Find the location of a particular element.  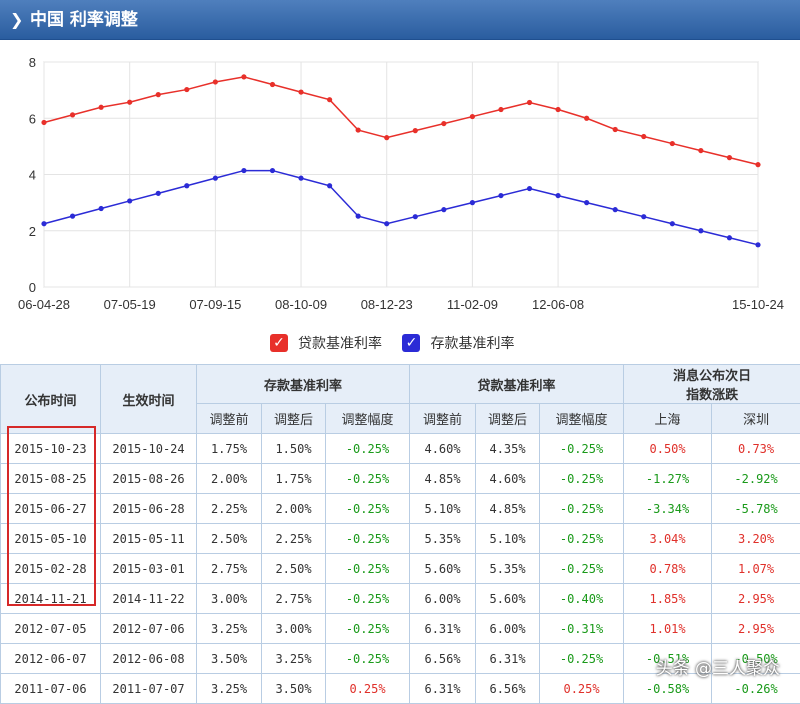

header-market-line2: 指数涨跌 is located at coordinates (712, 393).